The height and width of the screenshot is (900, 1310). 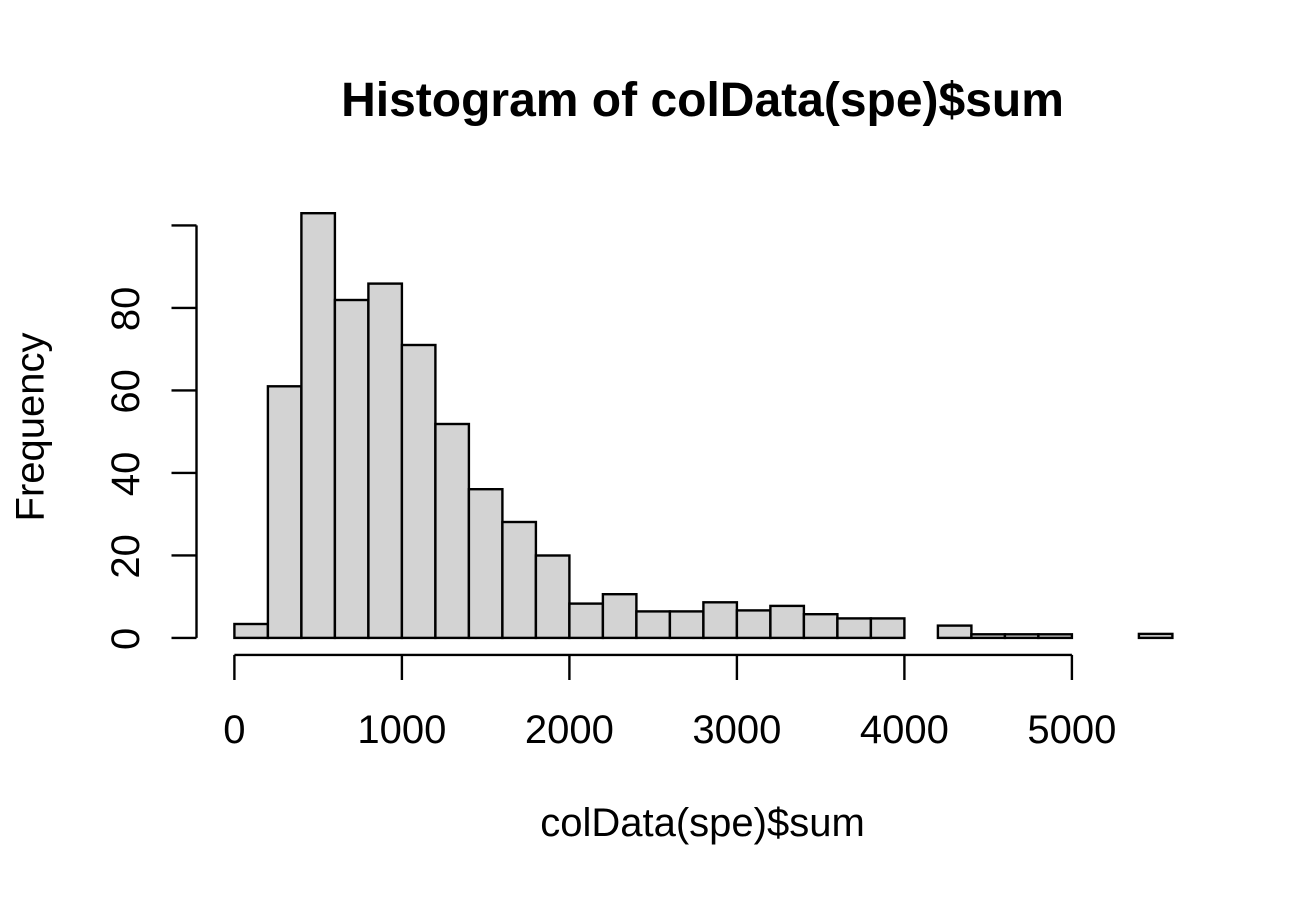 What do you see at coordinates (126, 391) in the screenshot?
I see `svg-text: 60` at bounding box center [126, 391].